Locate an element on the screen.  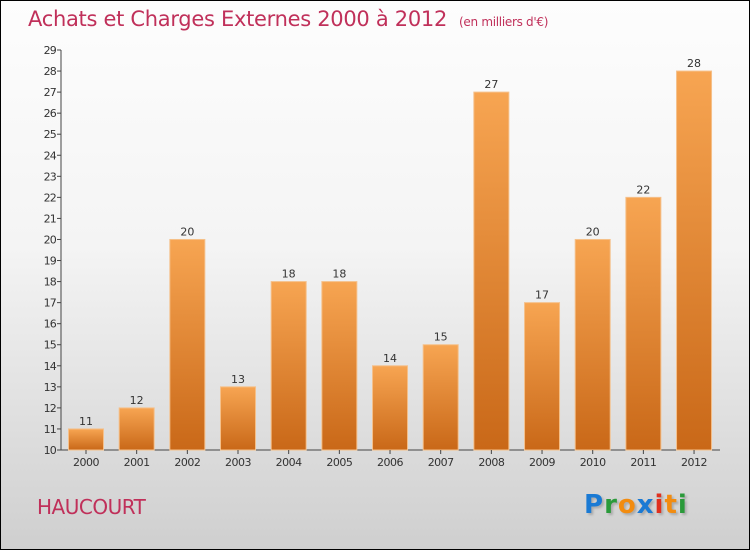
y-tick-label: 27 is located at coordinates (50, 92).